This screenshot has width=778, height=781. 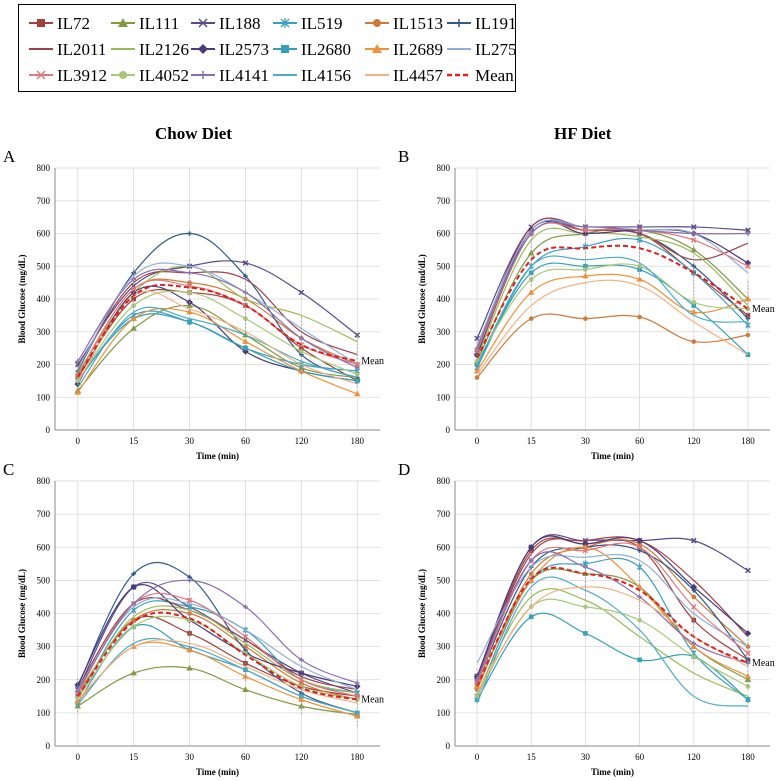 I want to click on legend-entry-il4156: IL4156, so click(x=312, y=75).